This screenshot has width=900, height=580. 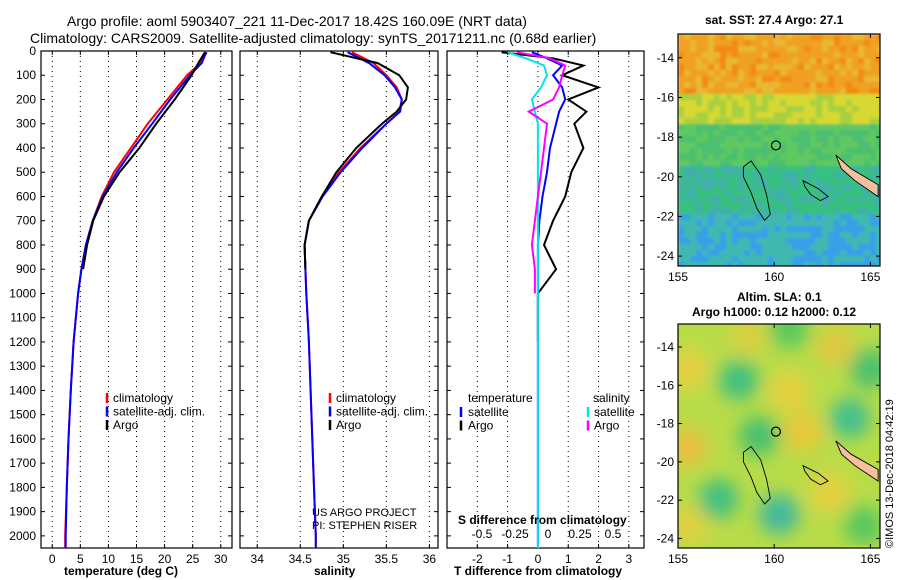 What do you see at coordinates (748, 340) in the screenshot?
I see `sla-anomaly-blob` at bounding box center [748, 340].